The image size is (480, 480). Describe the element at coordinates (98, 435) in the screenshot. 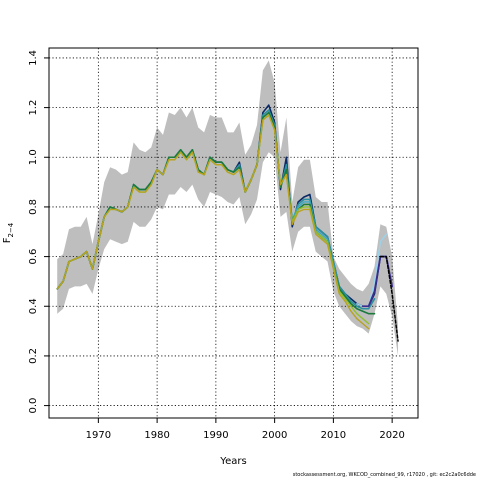

I see `x-tick-label-0: 1970` at that location.